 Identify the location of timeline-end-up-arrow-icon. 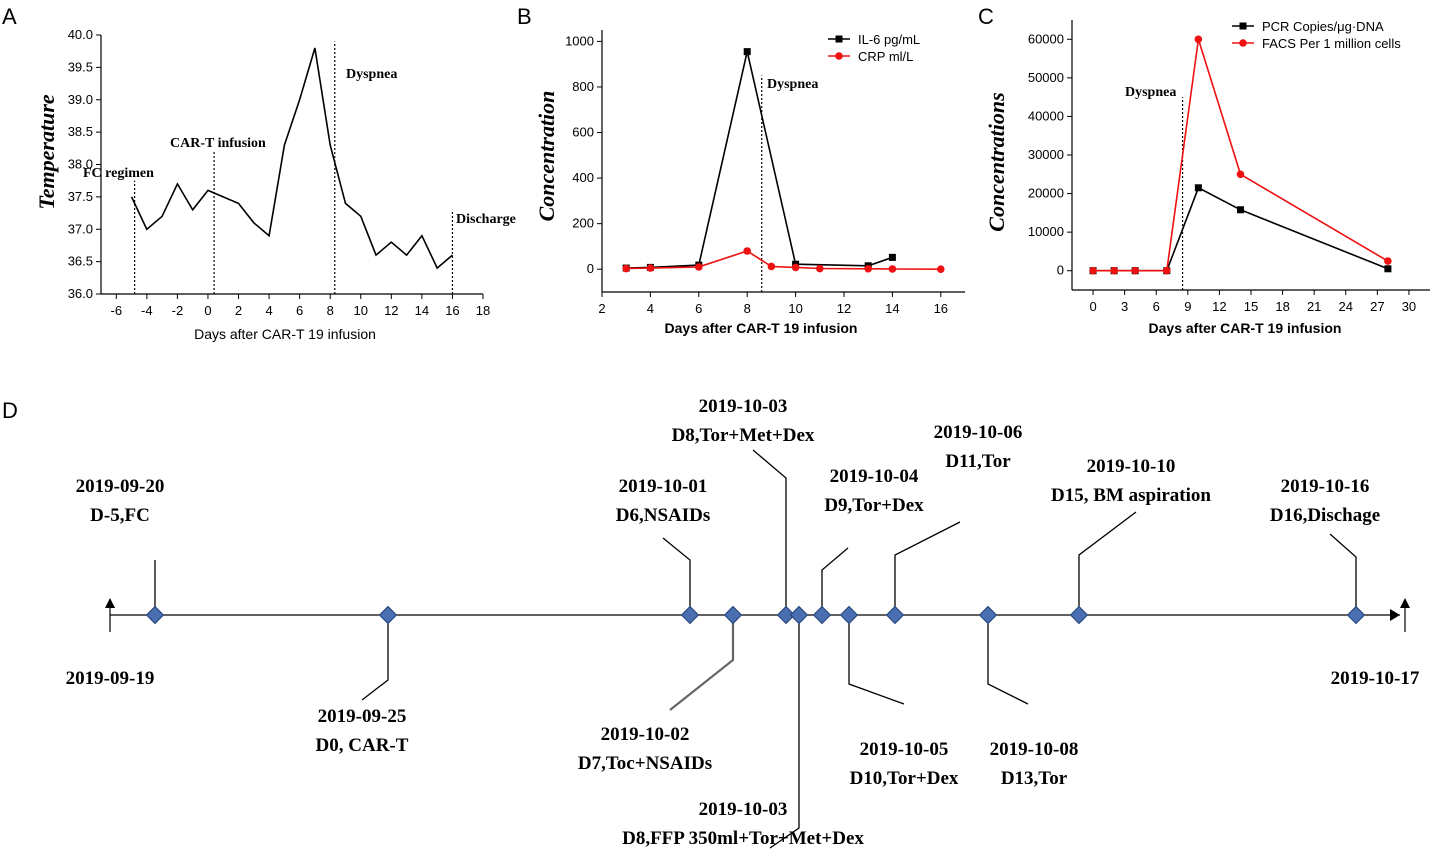
(1405, 603).